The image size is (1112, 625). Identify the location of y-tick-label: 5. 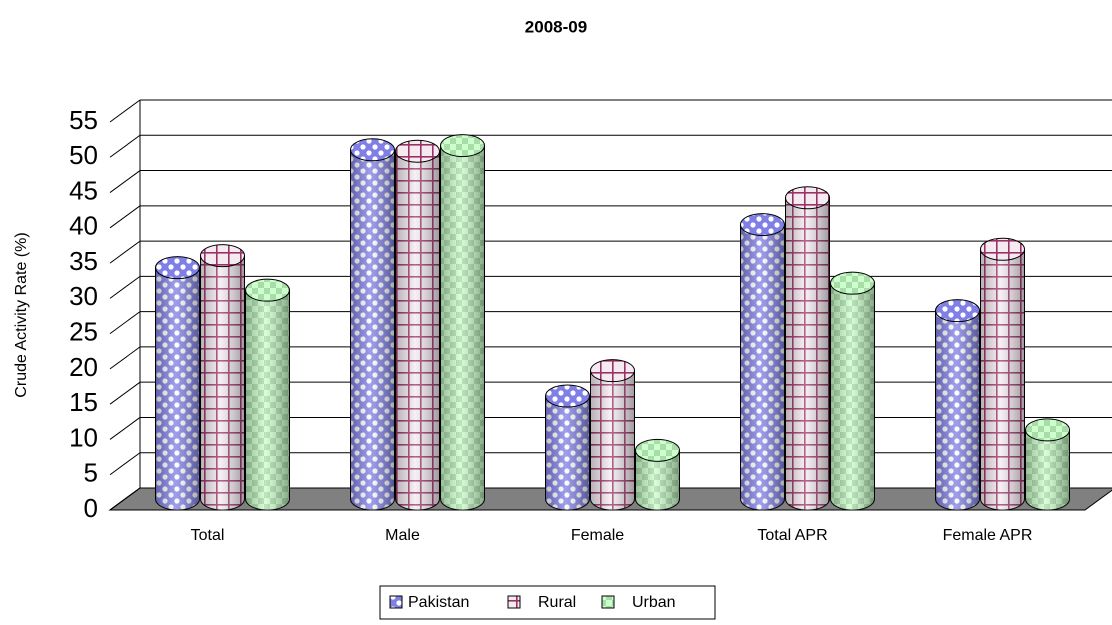
(91, 473).